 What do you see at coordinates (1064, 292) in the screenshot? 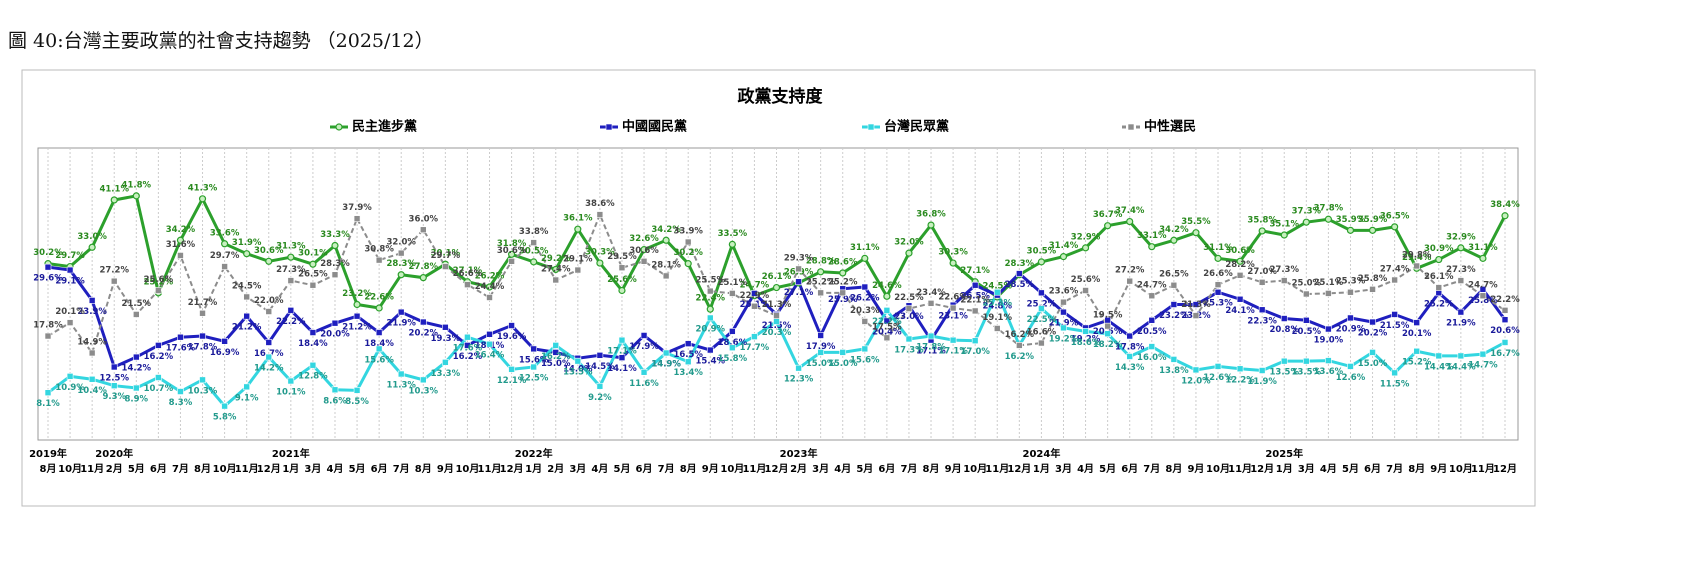
I see `value-label: 23.6%` at bounding box center [1064, 292].